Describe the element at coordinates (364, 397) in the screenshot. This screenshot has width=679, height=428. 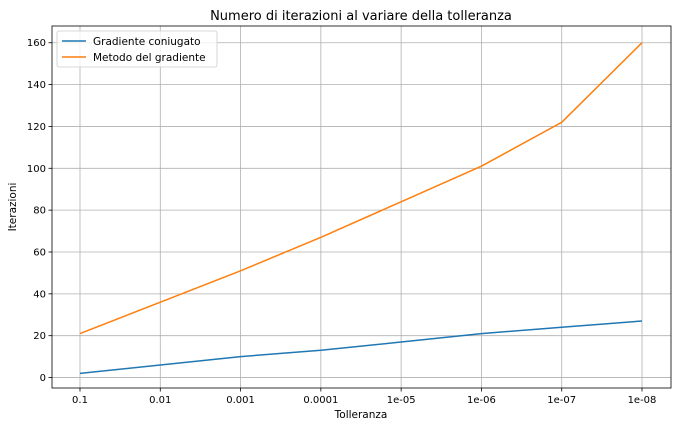
I see `x-axis: 0.1 0.01 0.001 0.0001 1e-05 1e-06 1e-07 1e-08` at that location.